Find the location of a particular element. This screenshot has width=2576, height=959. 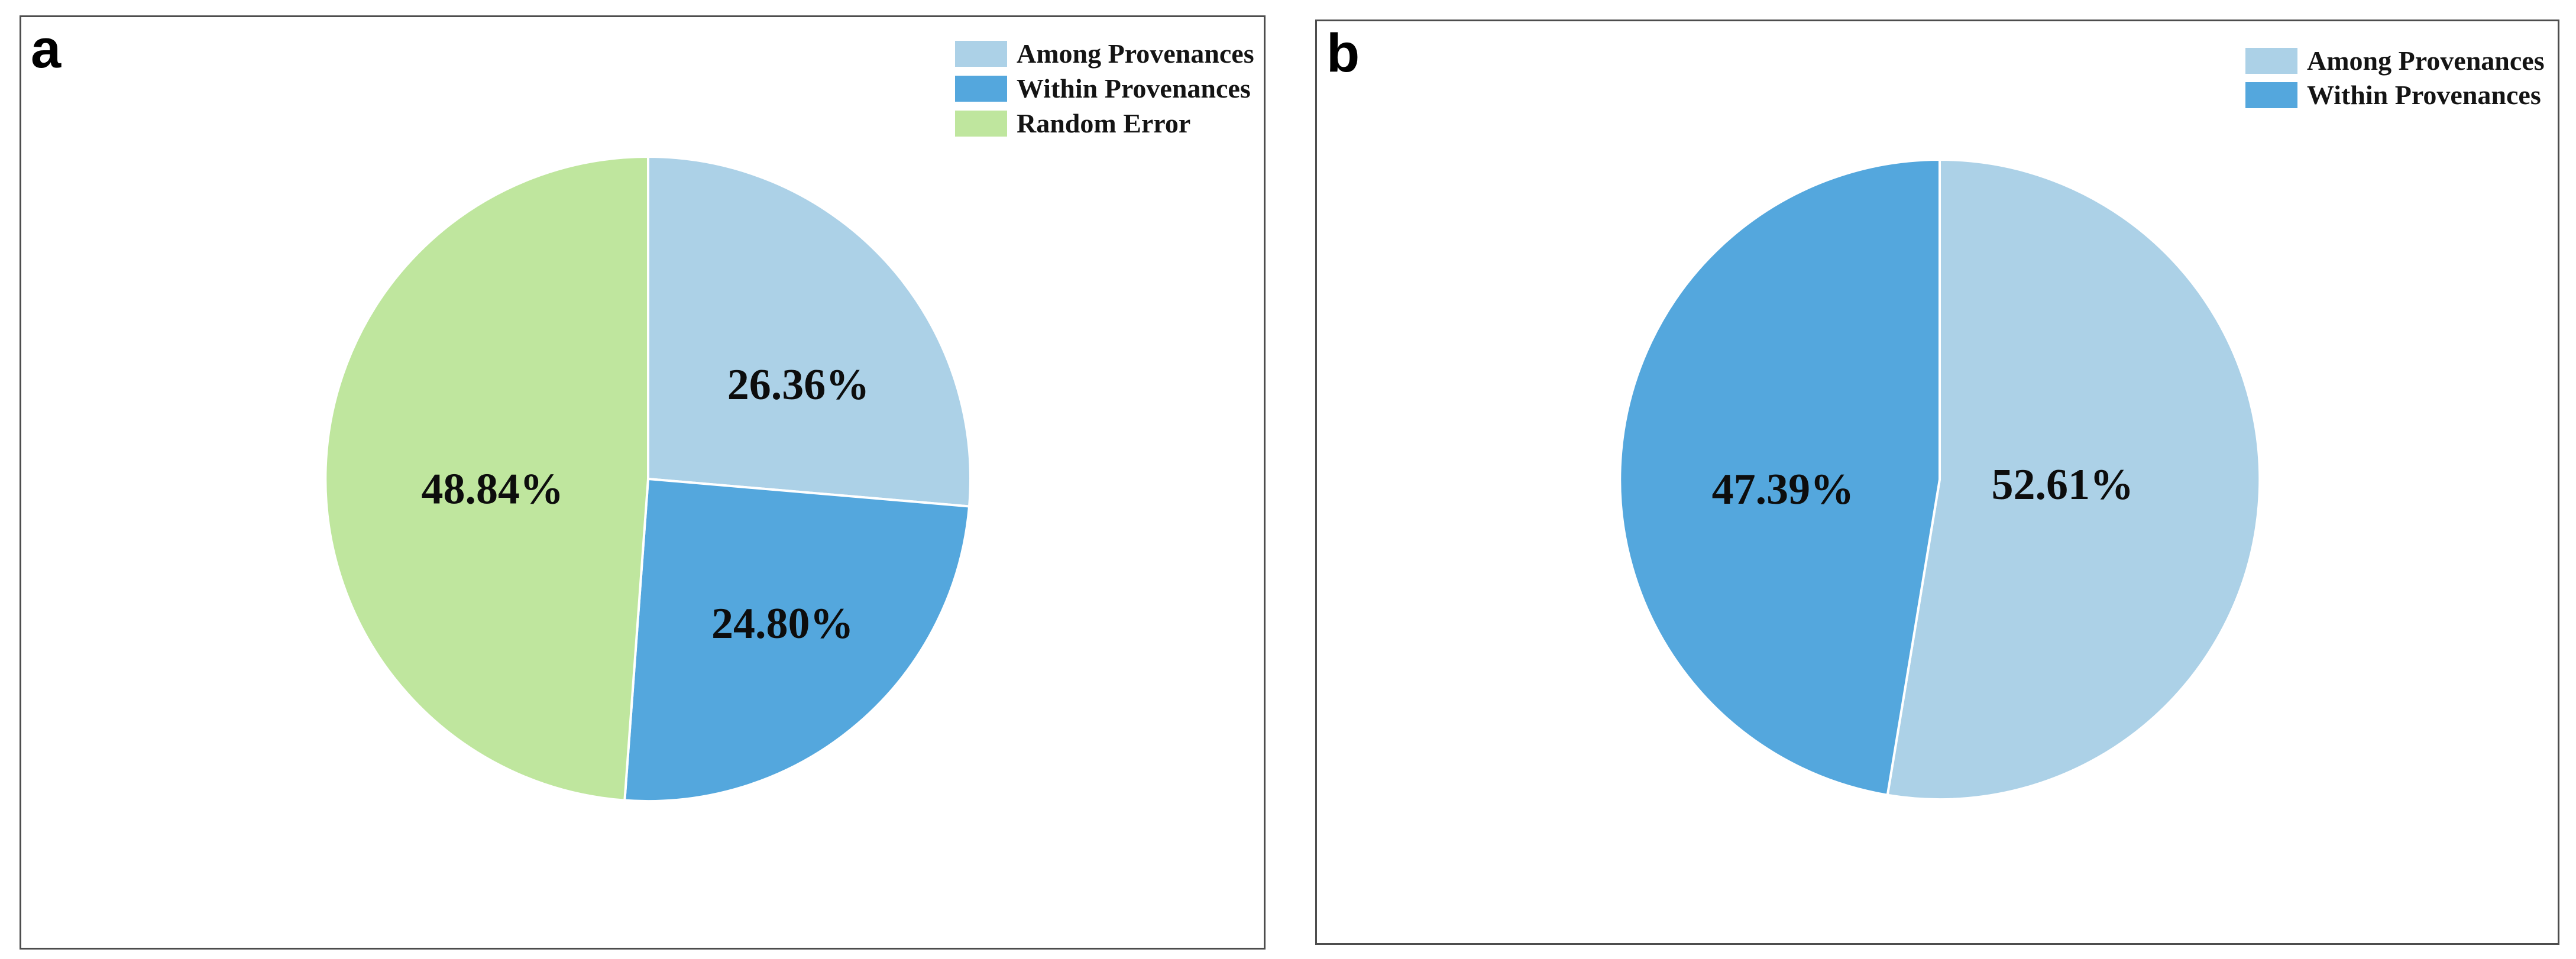

legend-swatch-random-error is located at coordinates (981, 124).